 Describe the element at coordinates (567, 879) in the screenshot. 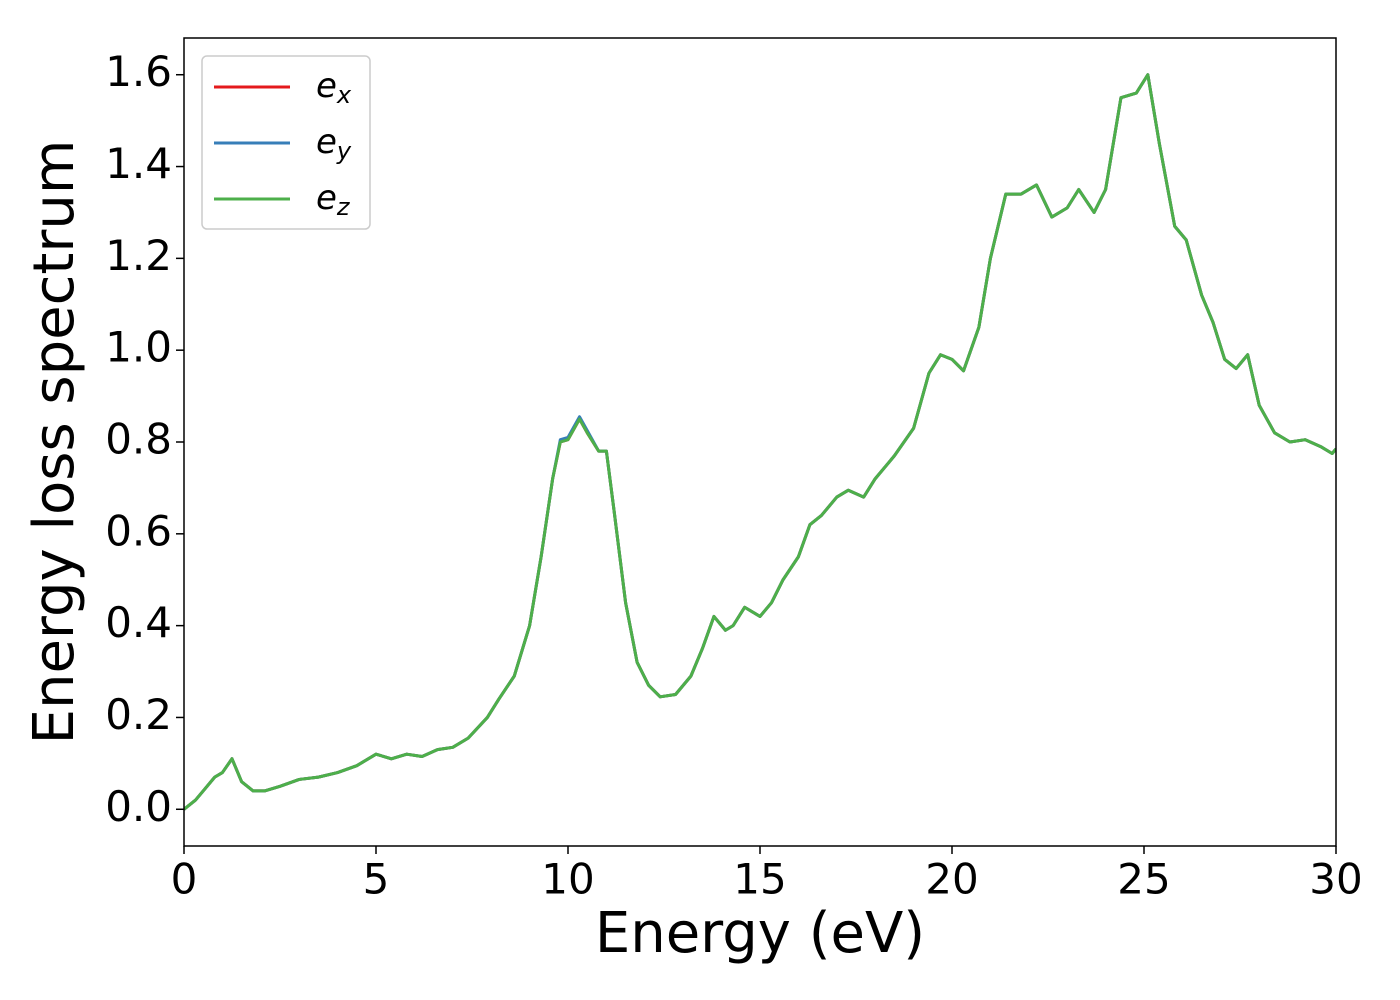

I see `x-tick-label: 10` at that location.